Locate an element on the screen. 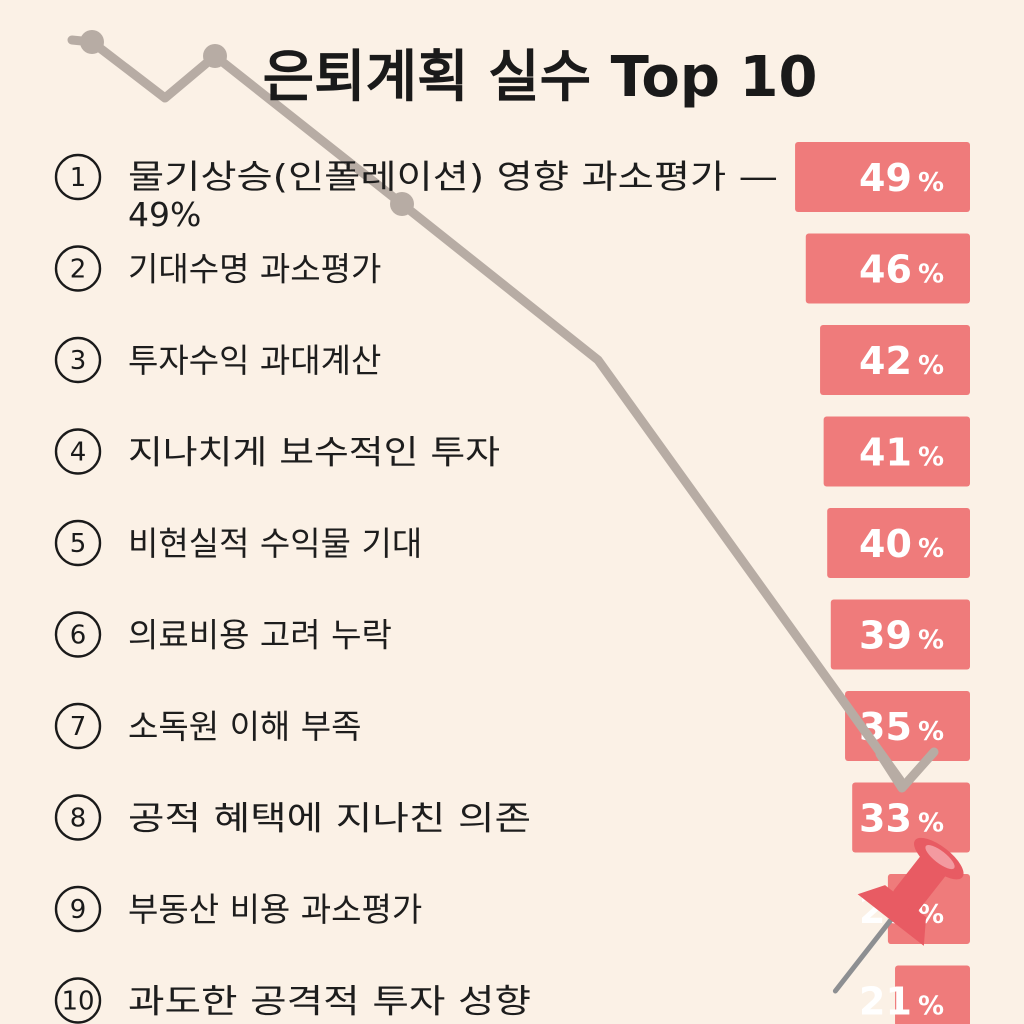 The width and height of the screenshot is (1024, 1024). rank-number-2: 2 is located at coordinates (78, 270).